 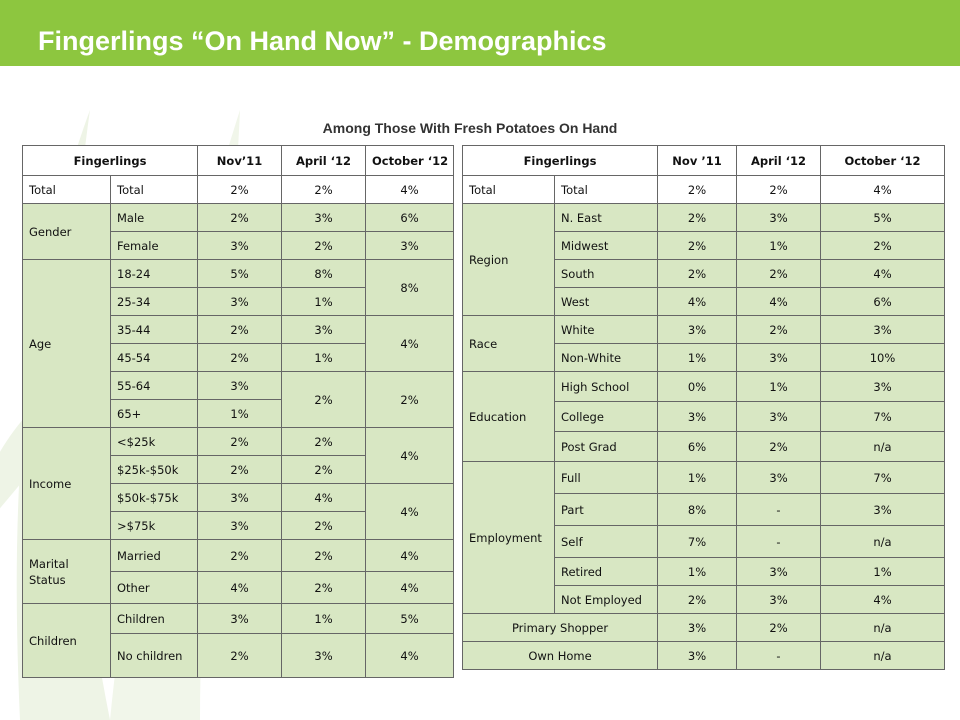 I want to click on row-label: Full, so click(x=606, y=477).